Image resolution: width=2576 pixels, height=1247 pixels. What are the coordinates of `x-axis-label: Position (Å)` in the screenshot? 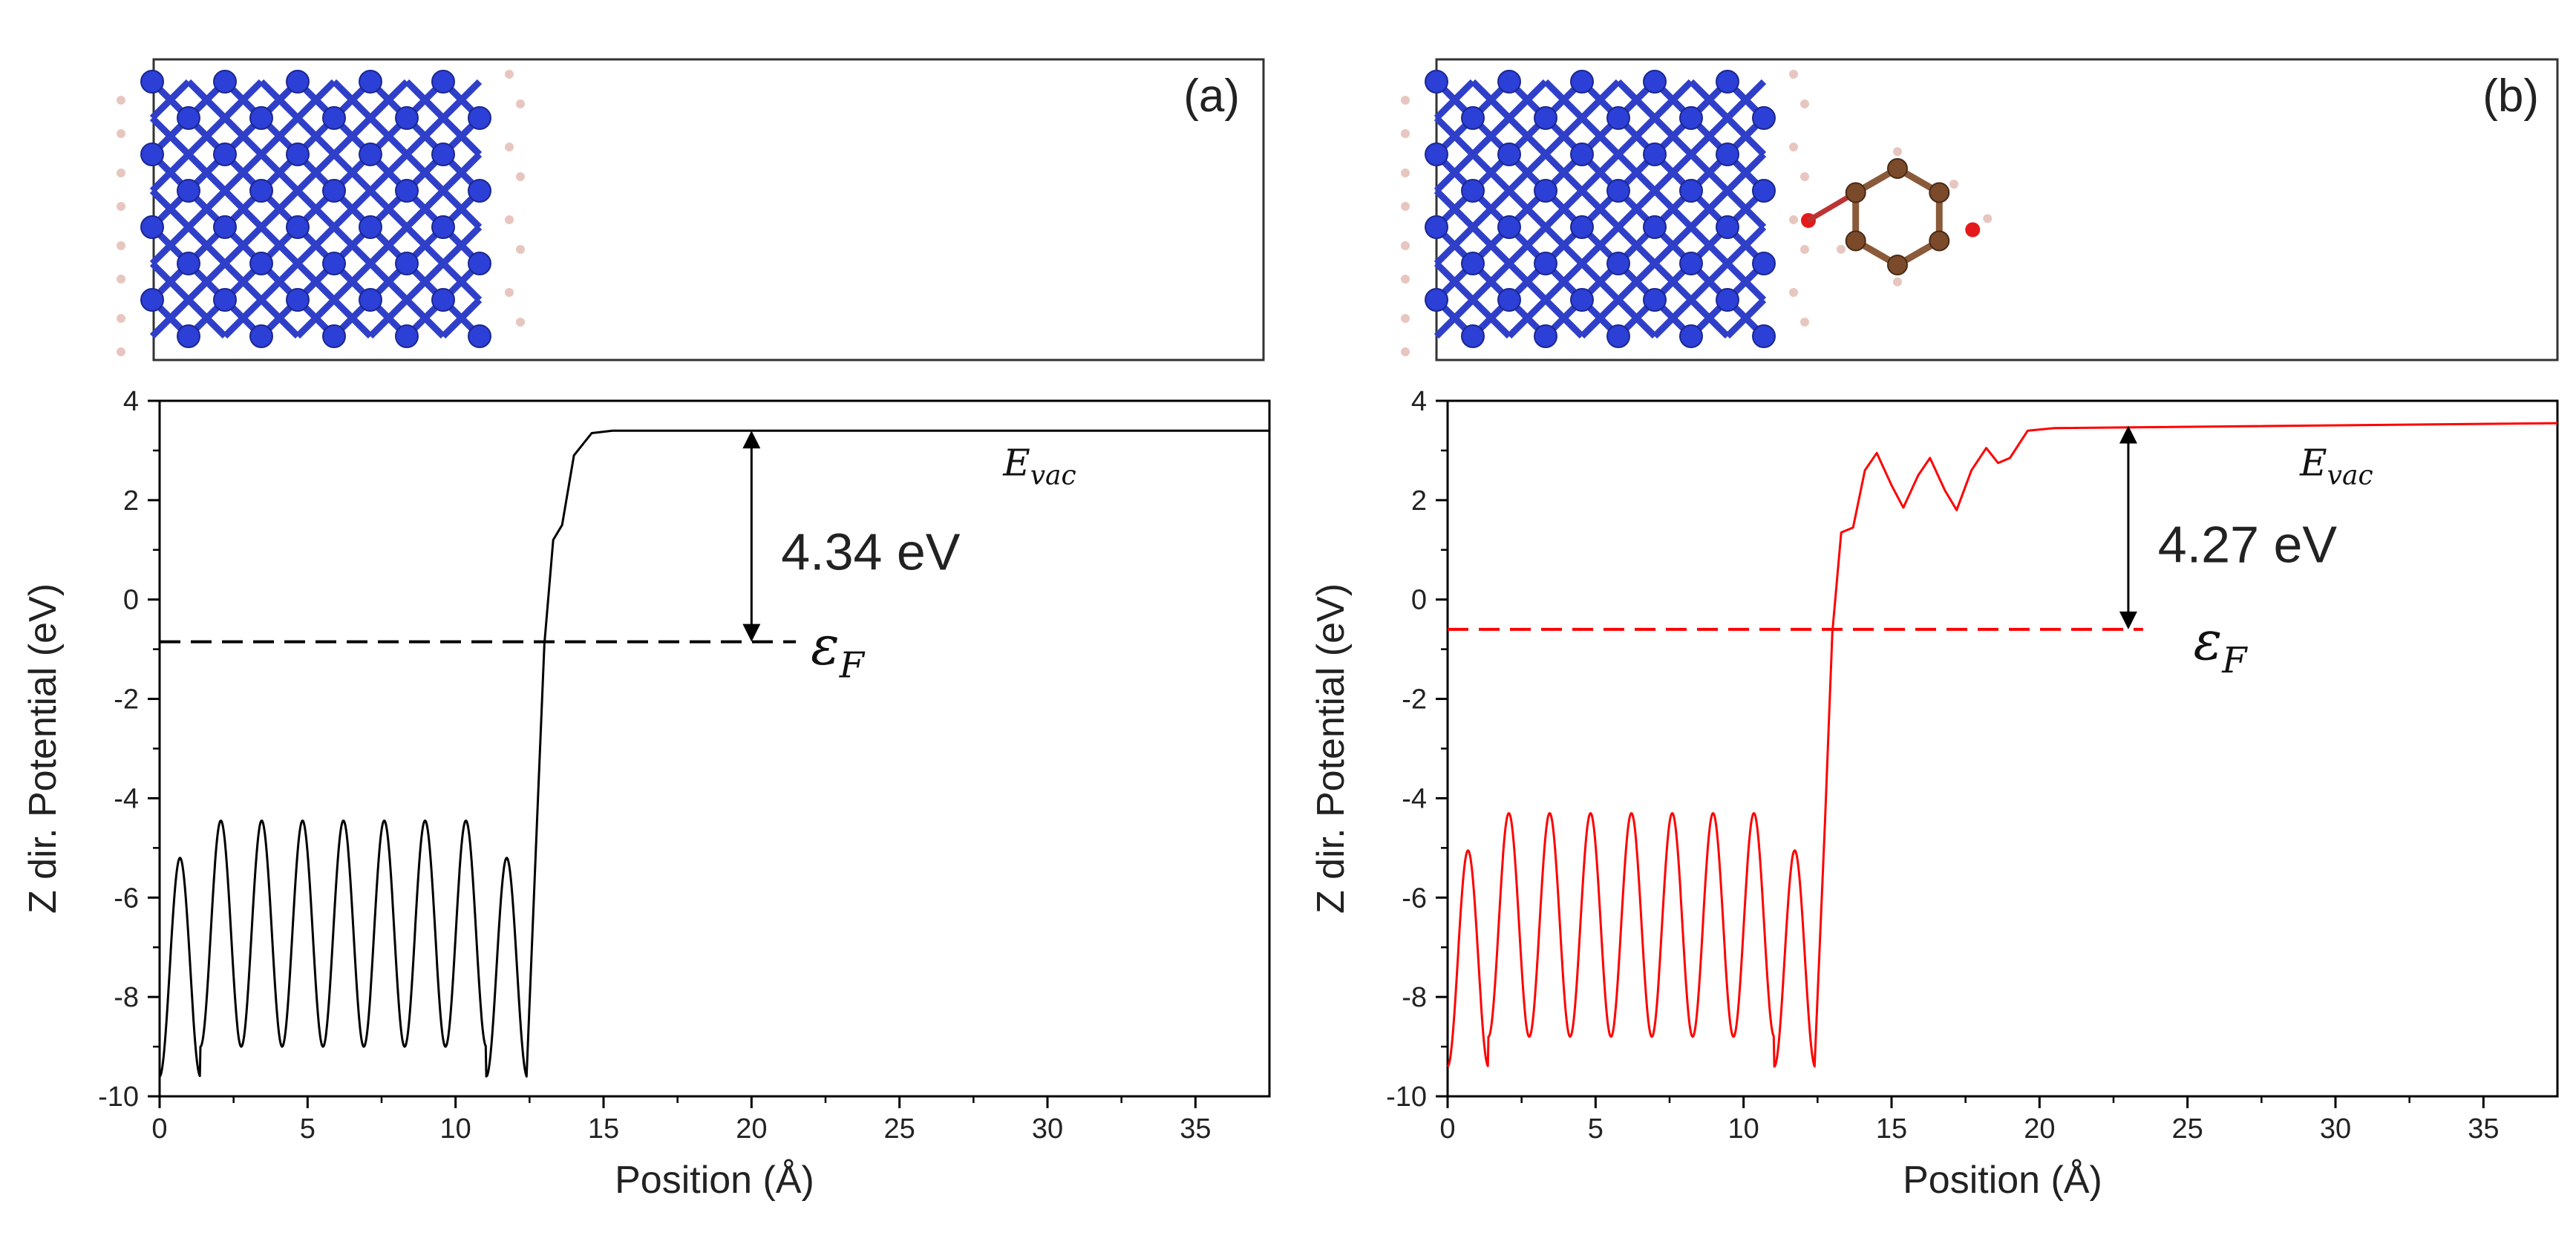 It's located at (714, 1180).